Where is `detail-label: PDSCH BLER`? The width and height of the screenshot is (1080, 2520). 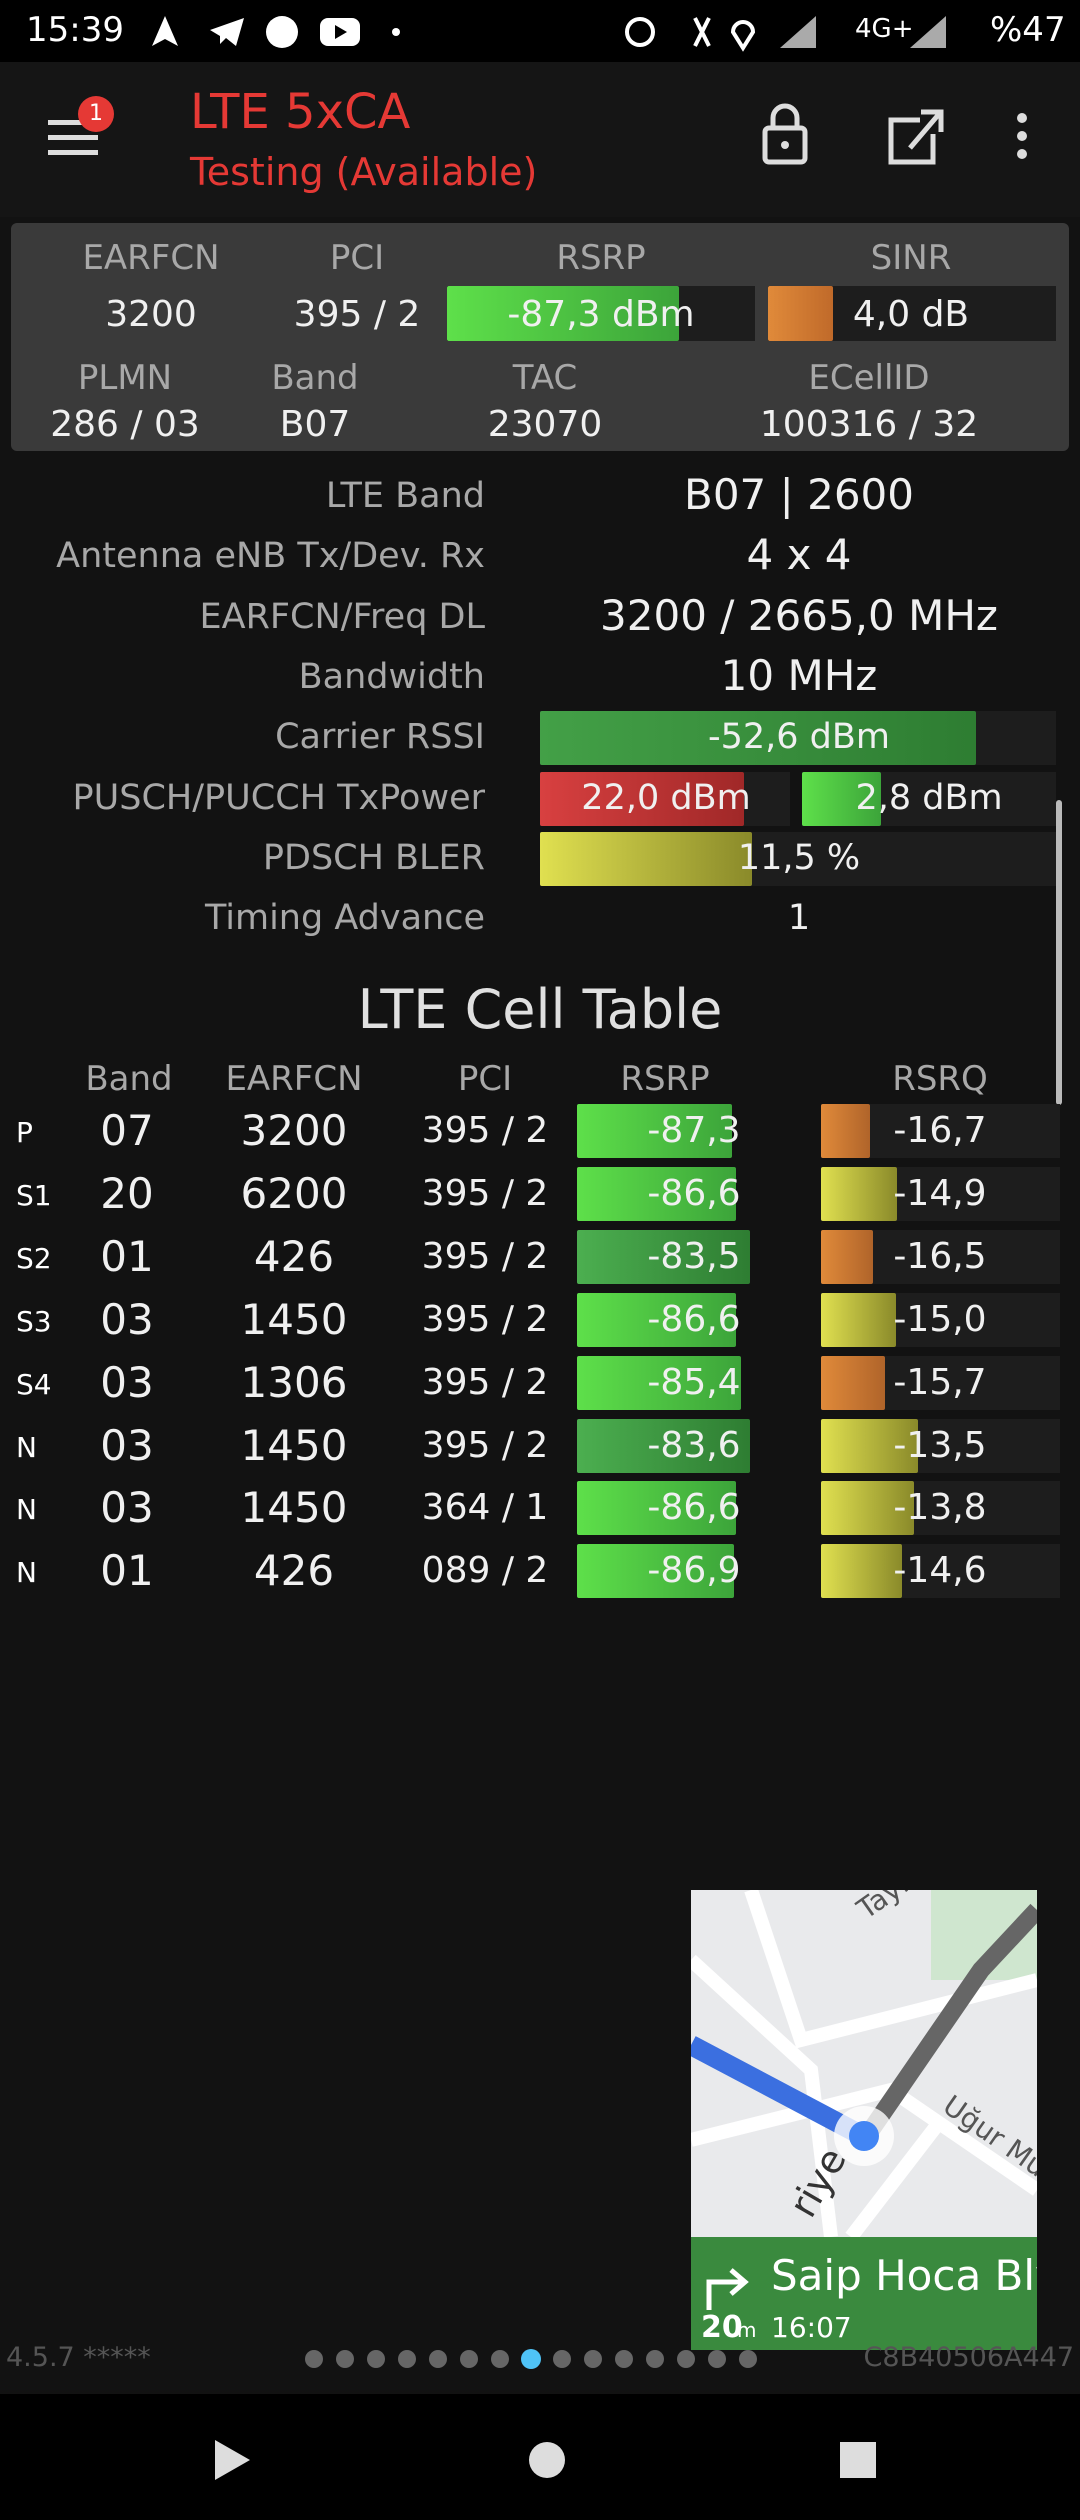
detail-label: PDSCH BLER is located at coordinates (373, 857).